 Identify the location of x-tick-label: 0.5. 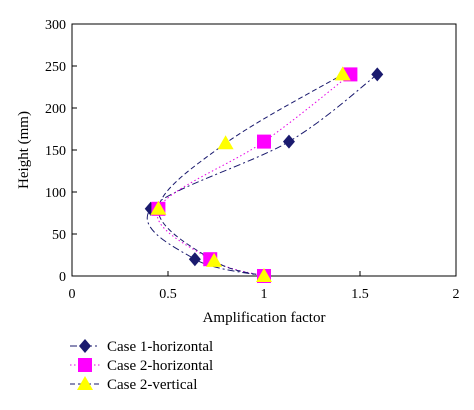
(168, 294).